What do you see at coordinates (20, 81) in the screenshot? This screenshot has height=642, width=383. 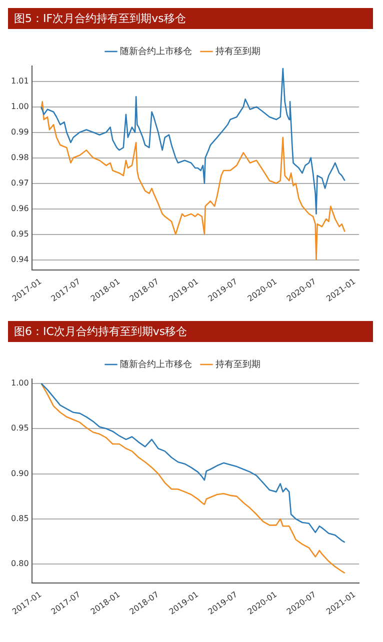 I see `y-tick-label: 1.01` at bounding box center [20, 81].